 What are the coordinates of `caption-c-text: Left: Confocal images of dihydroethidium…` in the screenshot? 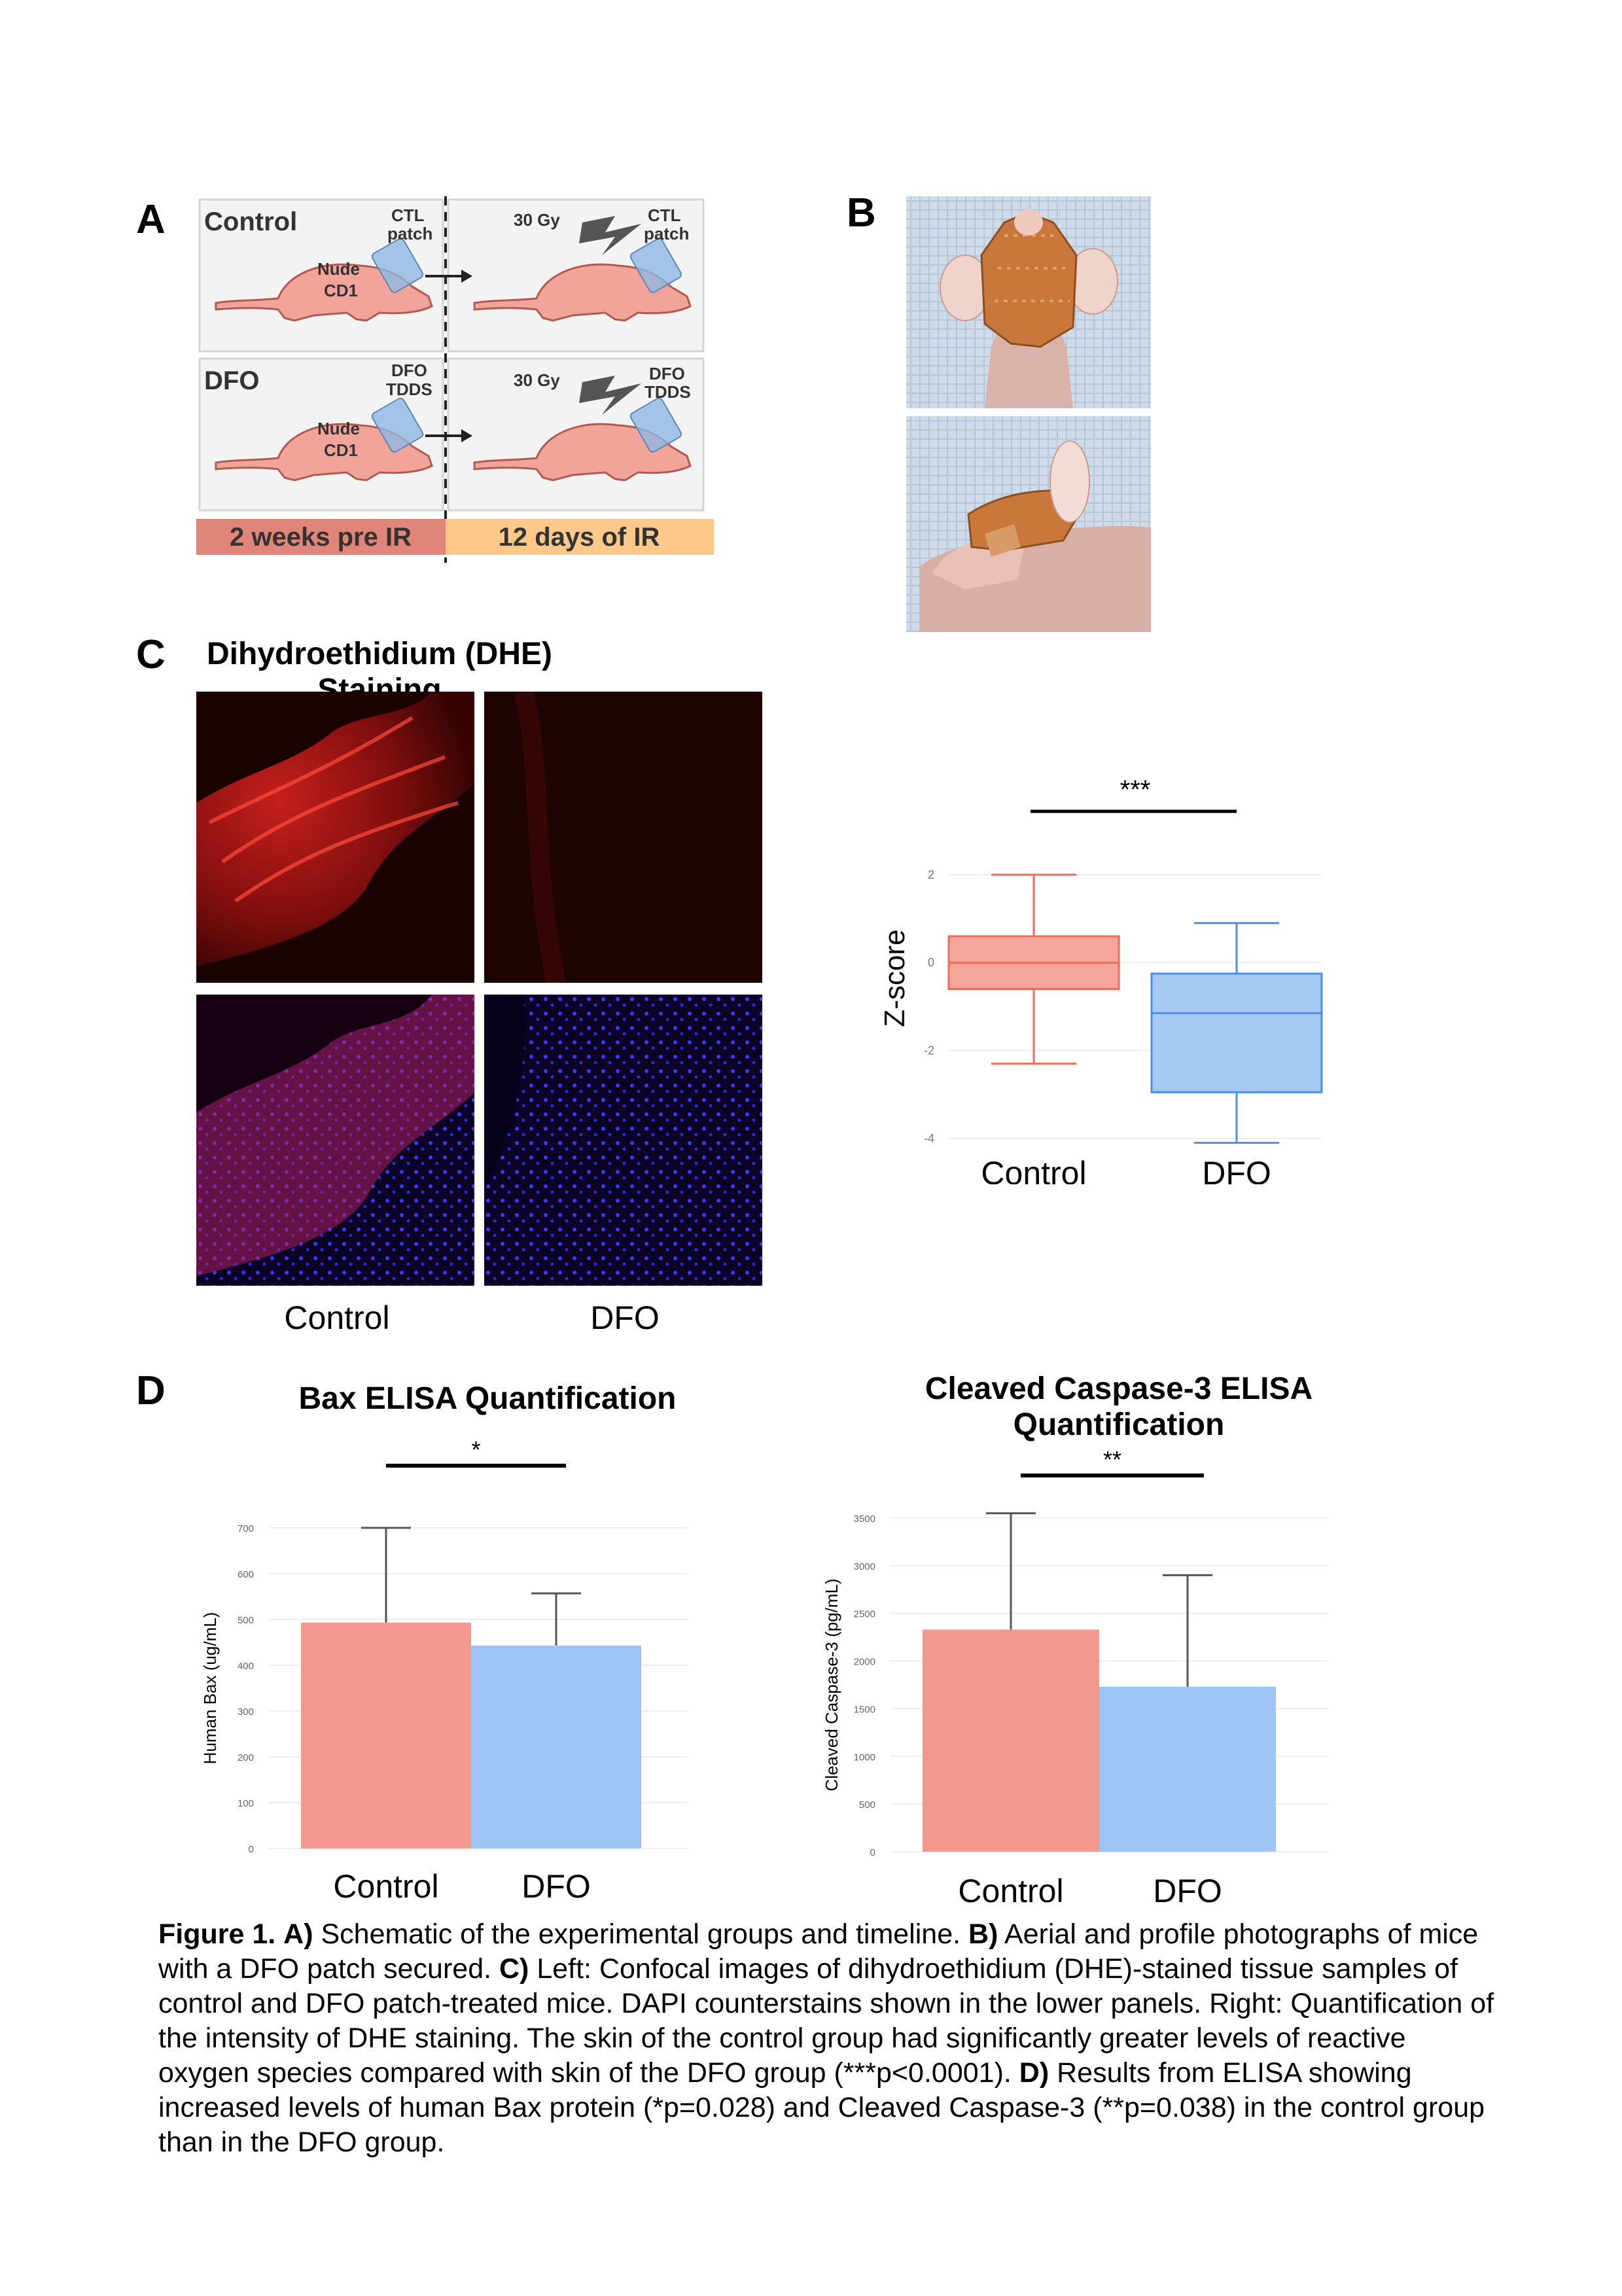 It's located at (826, 2021).